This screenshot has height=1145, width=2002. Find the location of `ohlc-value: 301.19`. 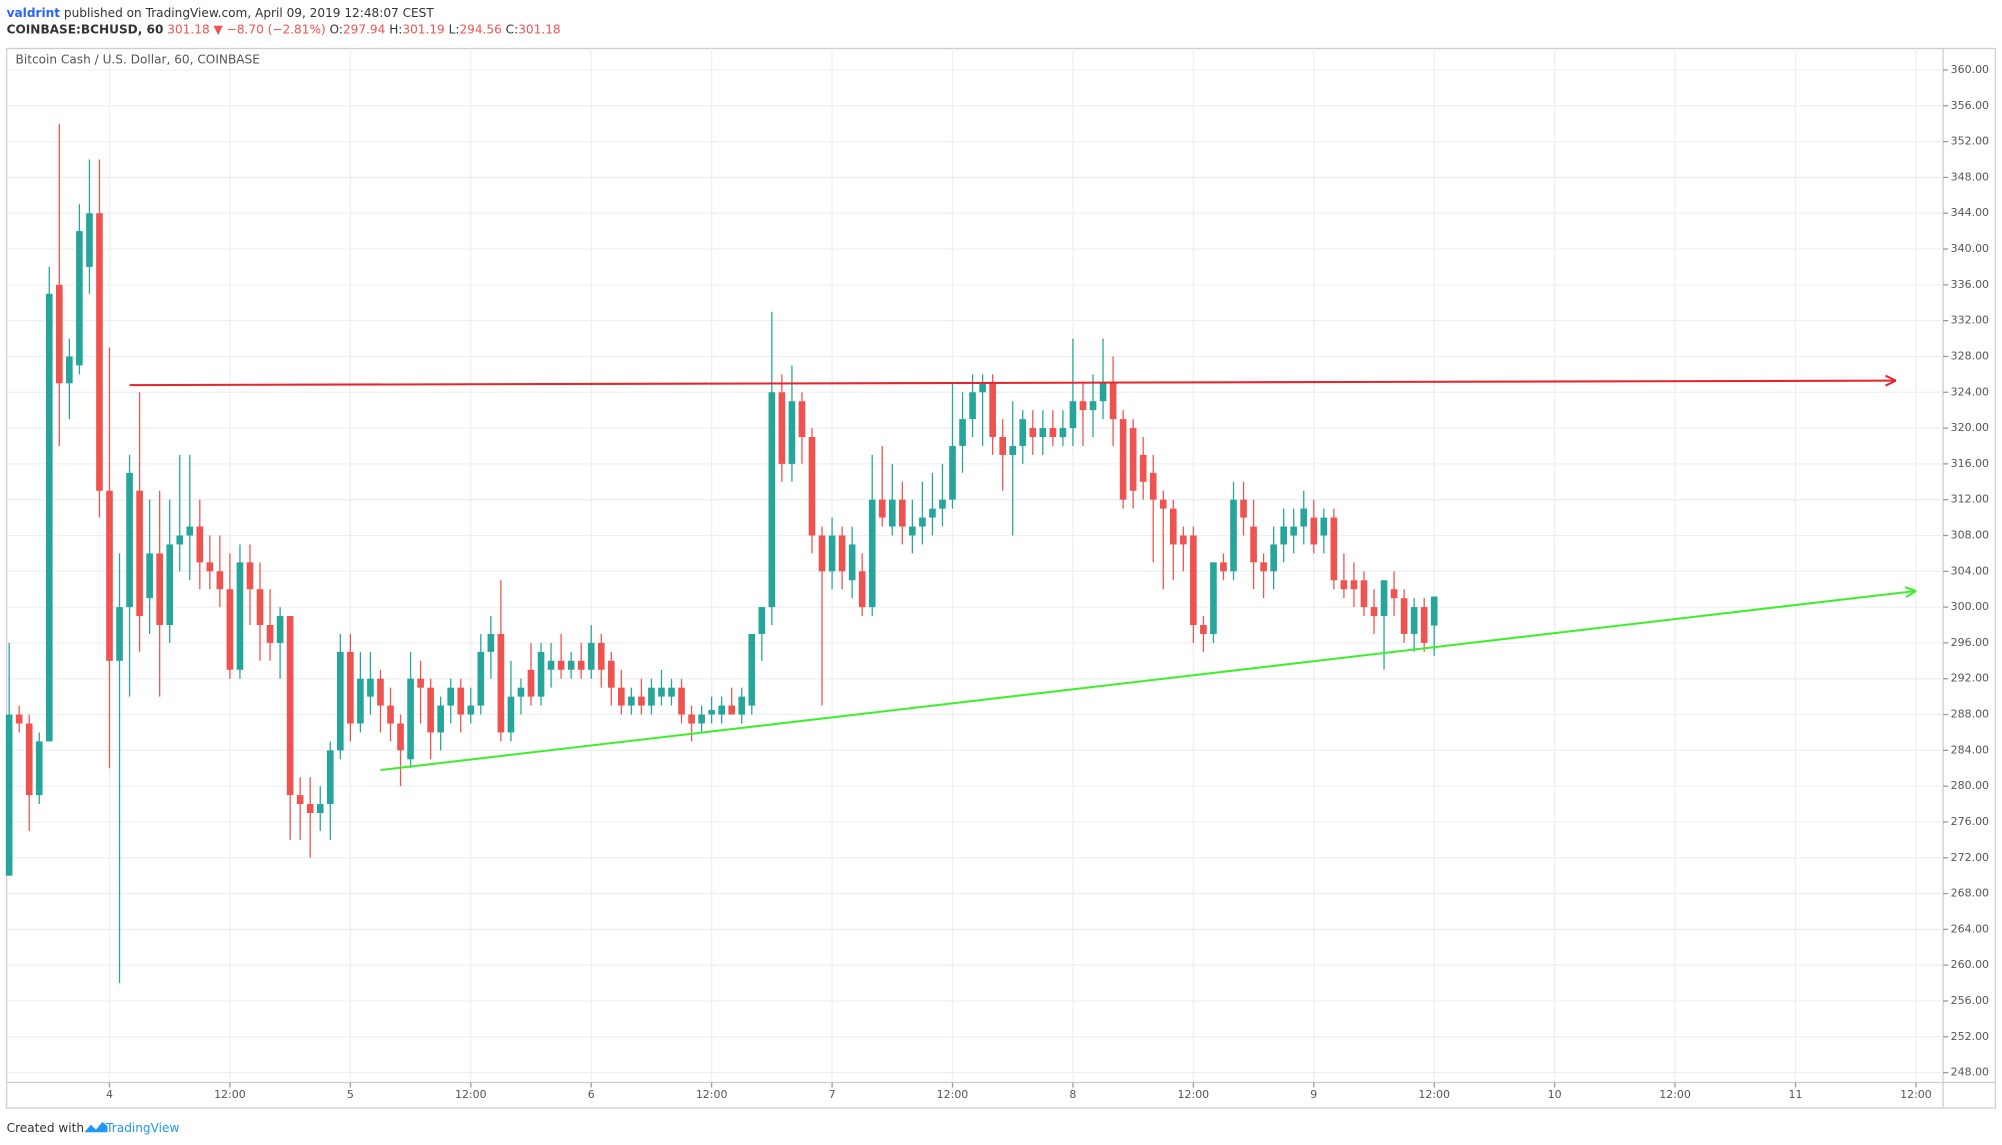

ohlc-value: 301.19 is located at coordinates (423, 29).